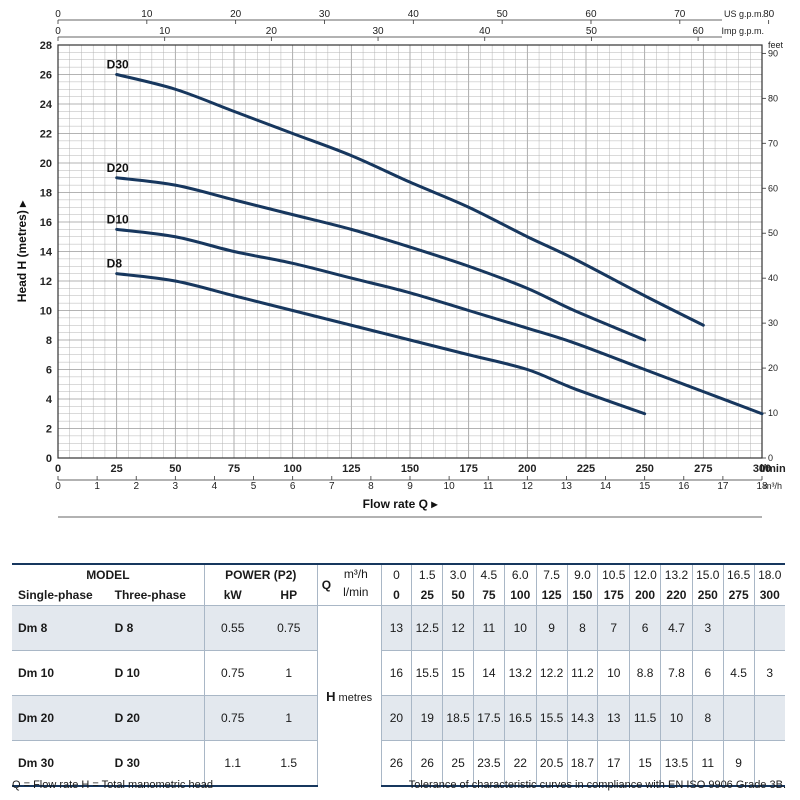  What do you see at coordinates (46, 105) in the screenshot?
I see `y-tick-label: 24` at bounding box center [46, 105].